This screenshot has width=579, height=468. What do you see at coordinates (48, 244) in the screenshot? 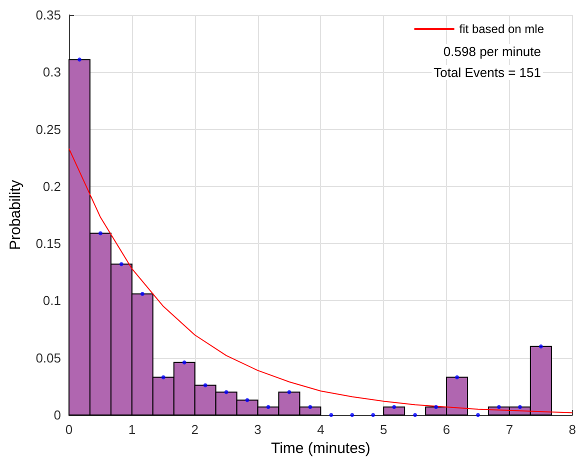
I see `y-tick-label: 0.15` at bounding box center [48, 244].